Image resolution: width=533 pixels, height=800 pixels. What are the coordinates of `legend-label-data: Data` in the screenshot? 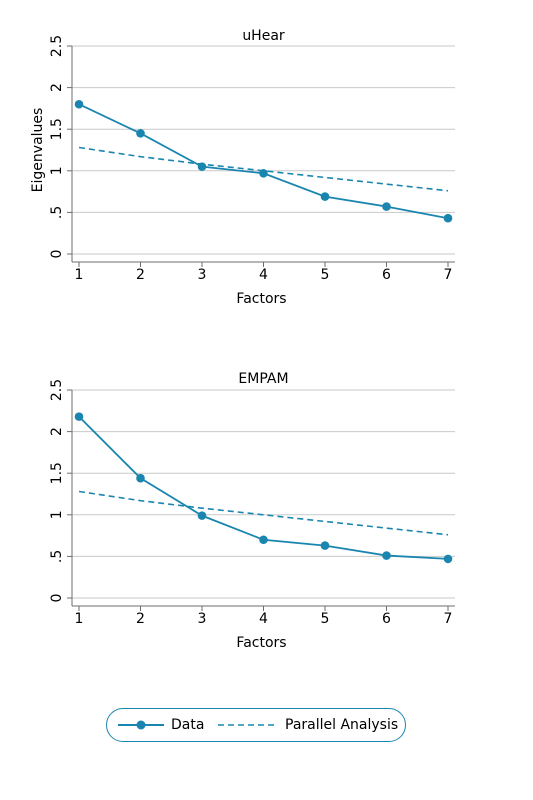 It's located at (188, 725).